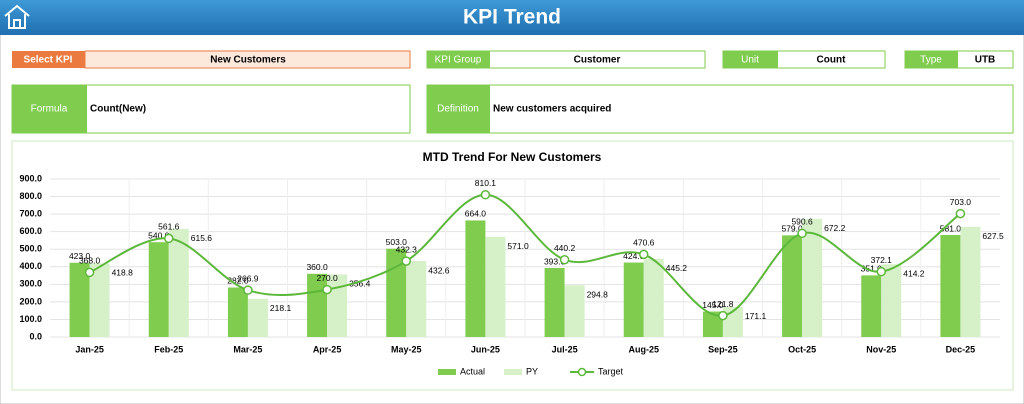  I want to click on data-label: 424.0, so click(634, 256).